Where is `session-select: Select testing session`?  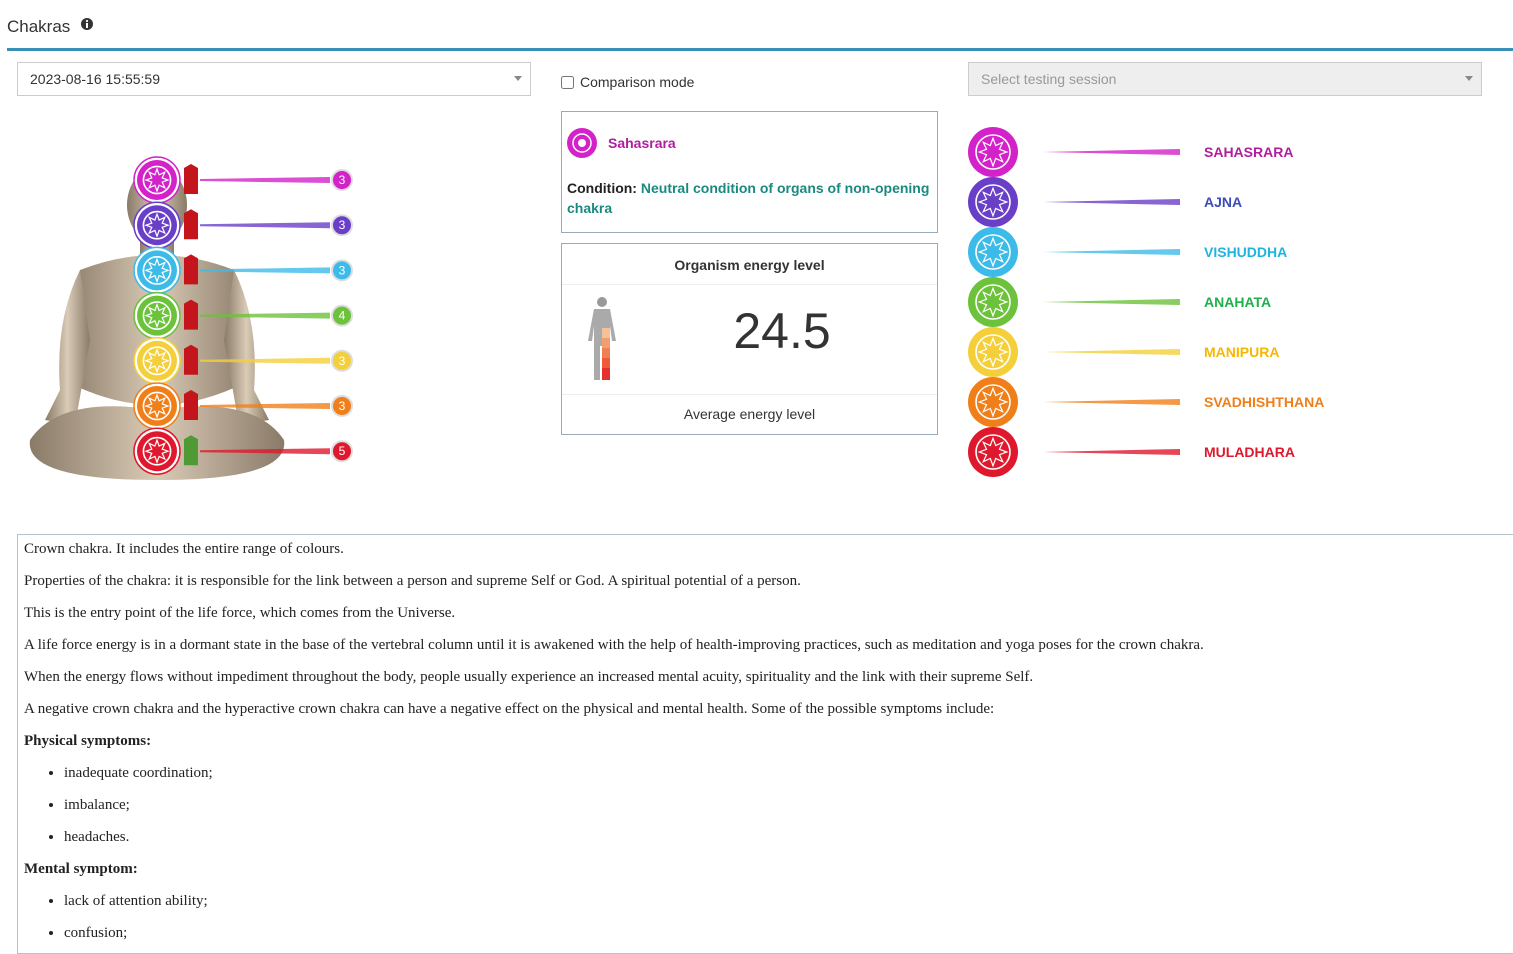 session-select: Select testing session is located at coordinates (1225, 79).